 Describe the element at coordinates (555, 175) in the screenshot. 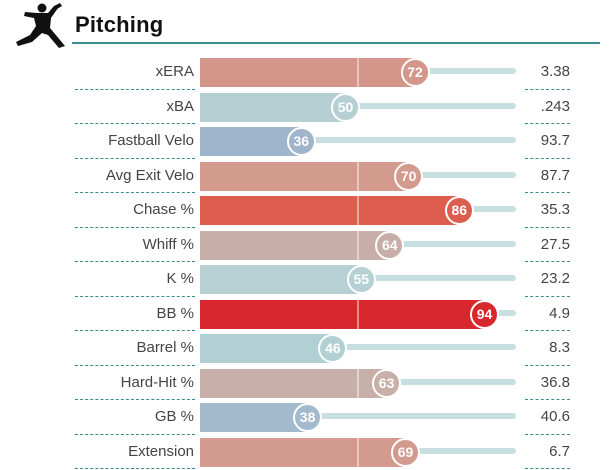

I see `metric-value: 87.7` at that location.